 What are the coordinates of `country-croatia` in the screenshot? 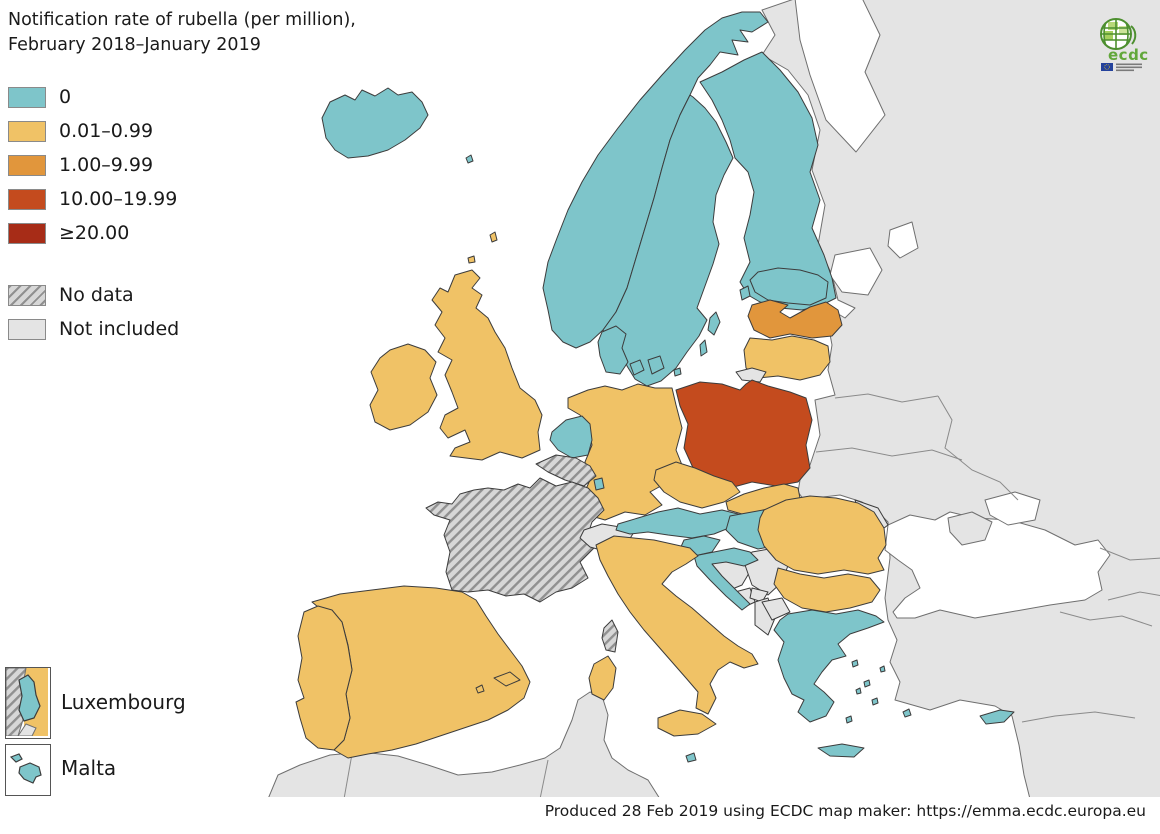 It's located at (726, 579).